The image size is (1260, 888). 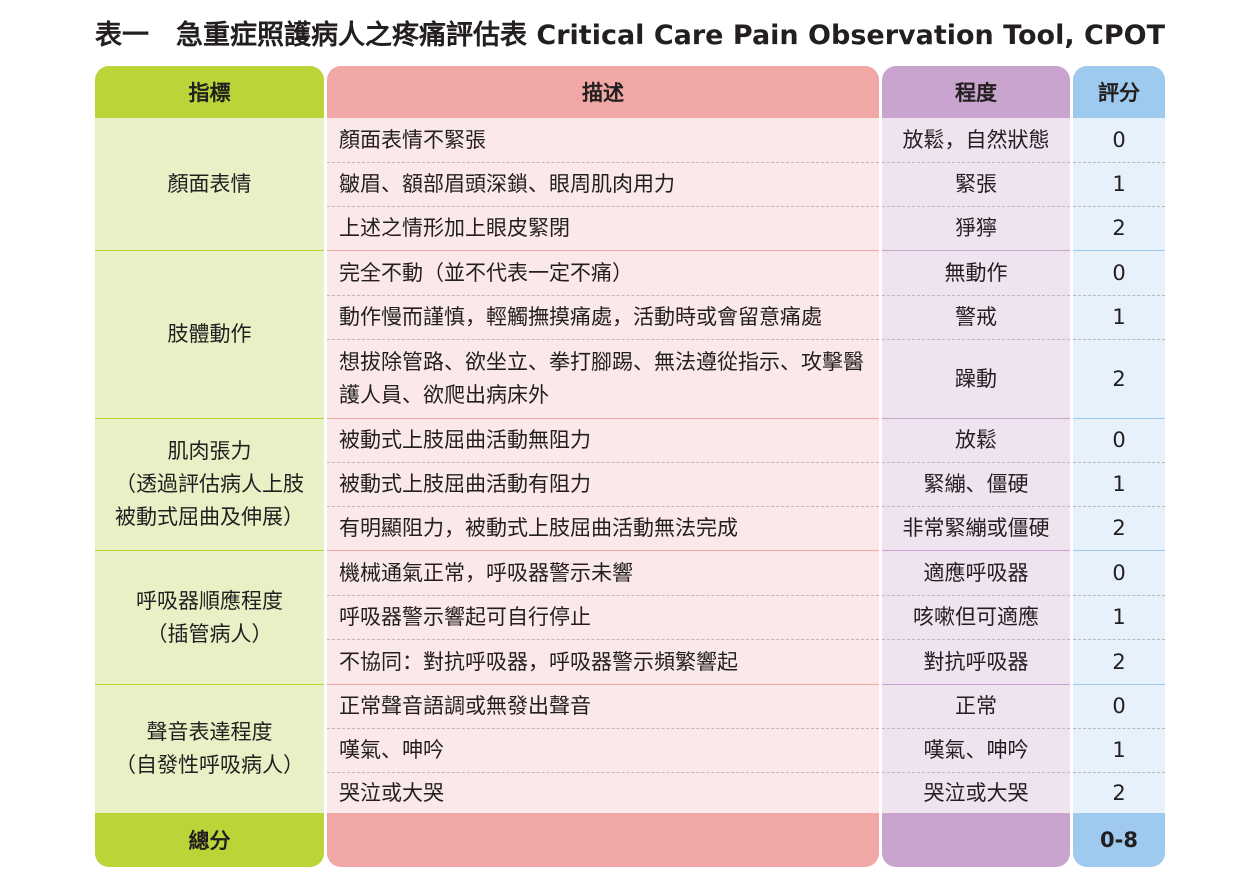 I want to click on description-cell: 有明顯阻力，被動式上肢屈曲活動無法完成, so click(x=603, y=528).